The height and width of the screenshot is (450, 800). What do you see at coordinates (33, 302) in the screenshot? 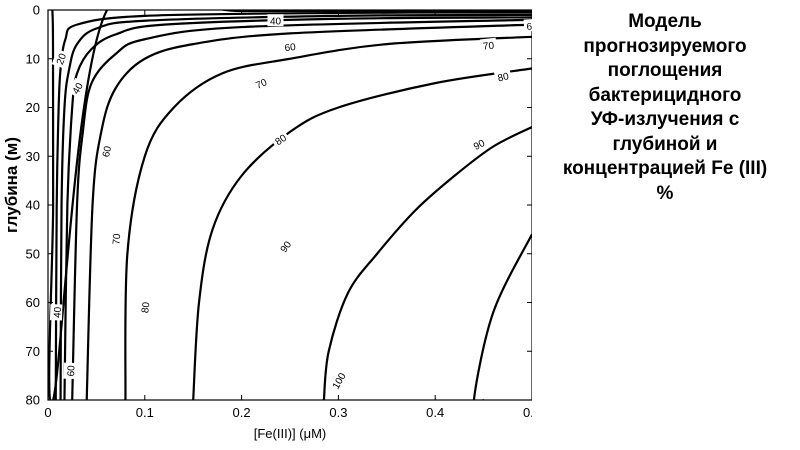
I see `y-tick-label: 60` at bounding box center [33, 302].